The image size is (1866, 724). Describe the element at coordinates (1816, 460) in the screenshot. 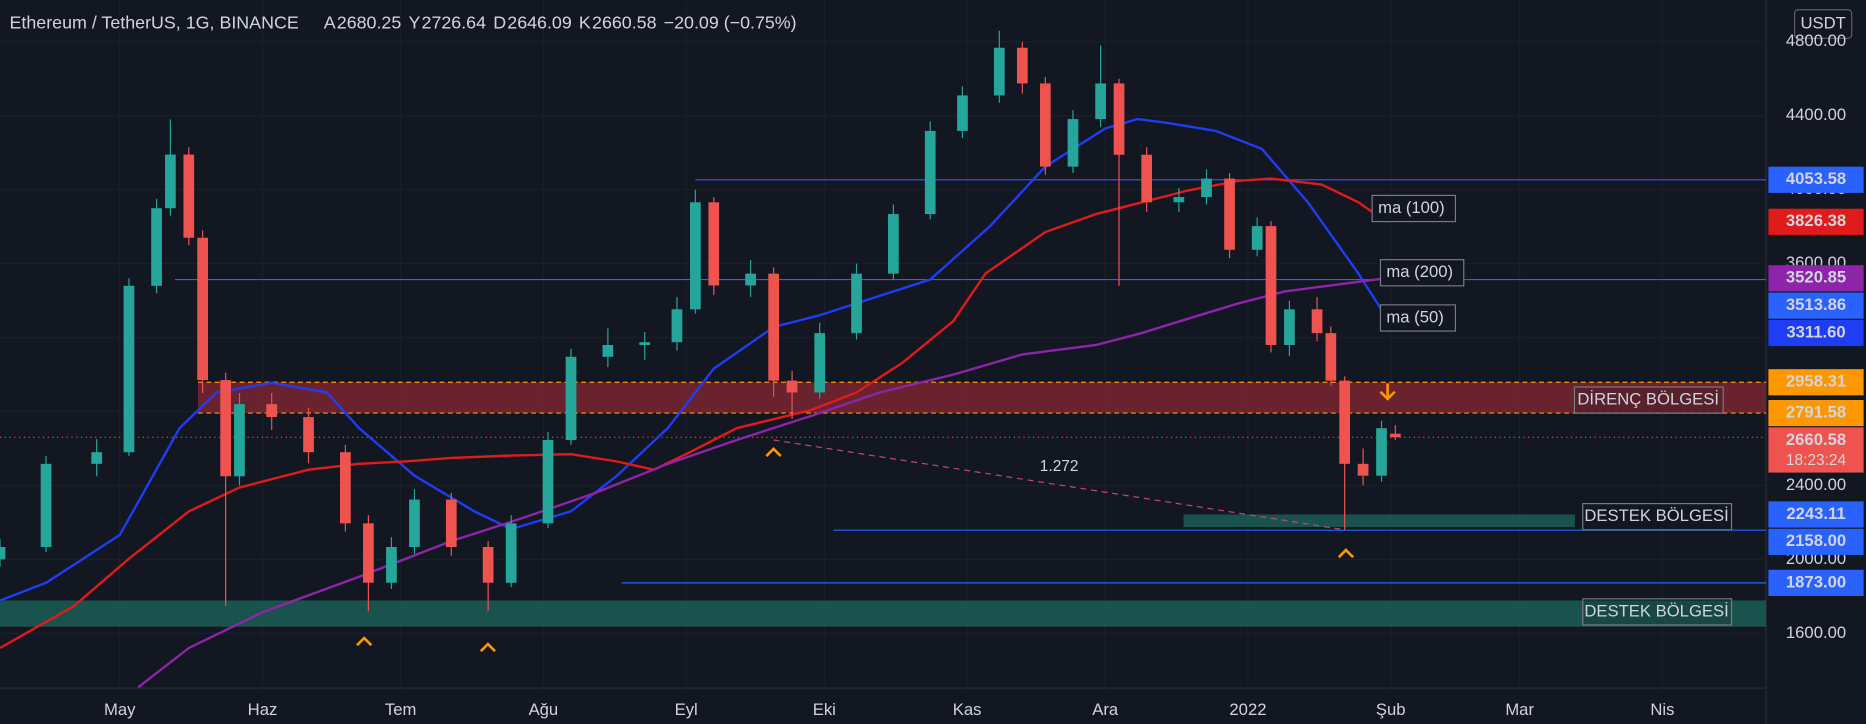

I see `countdown: 18:23:24` at that location.